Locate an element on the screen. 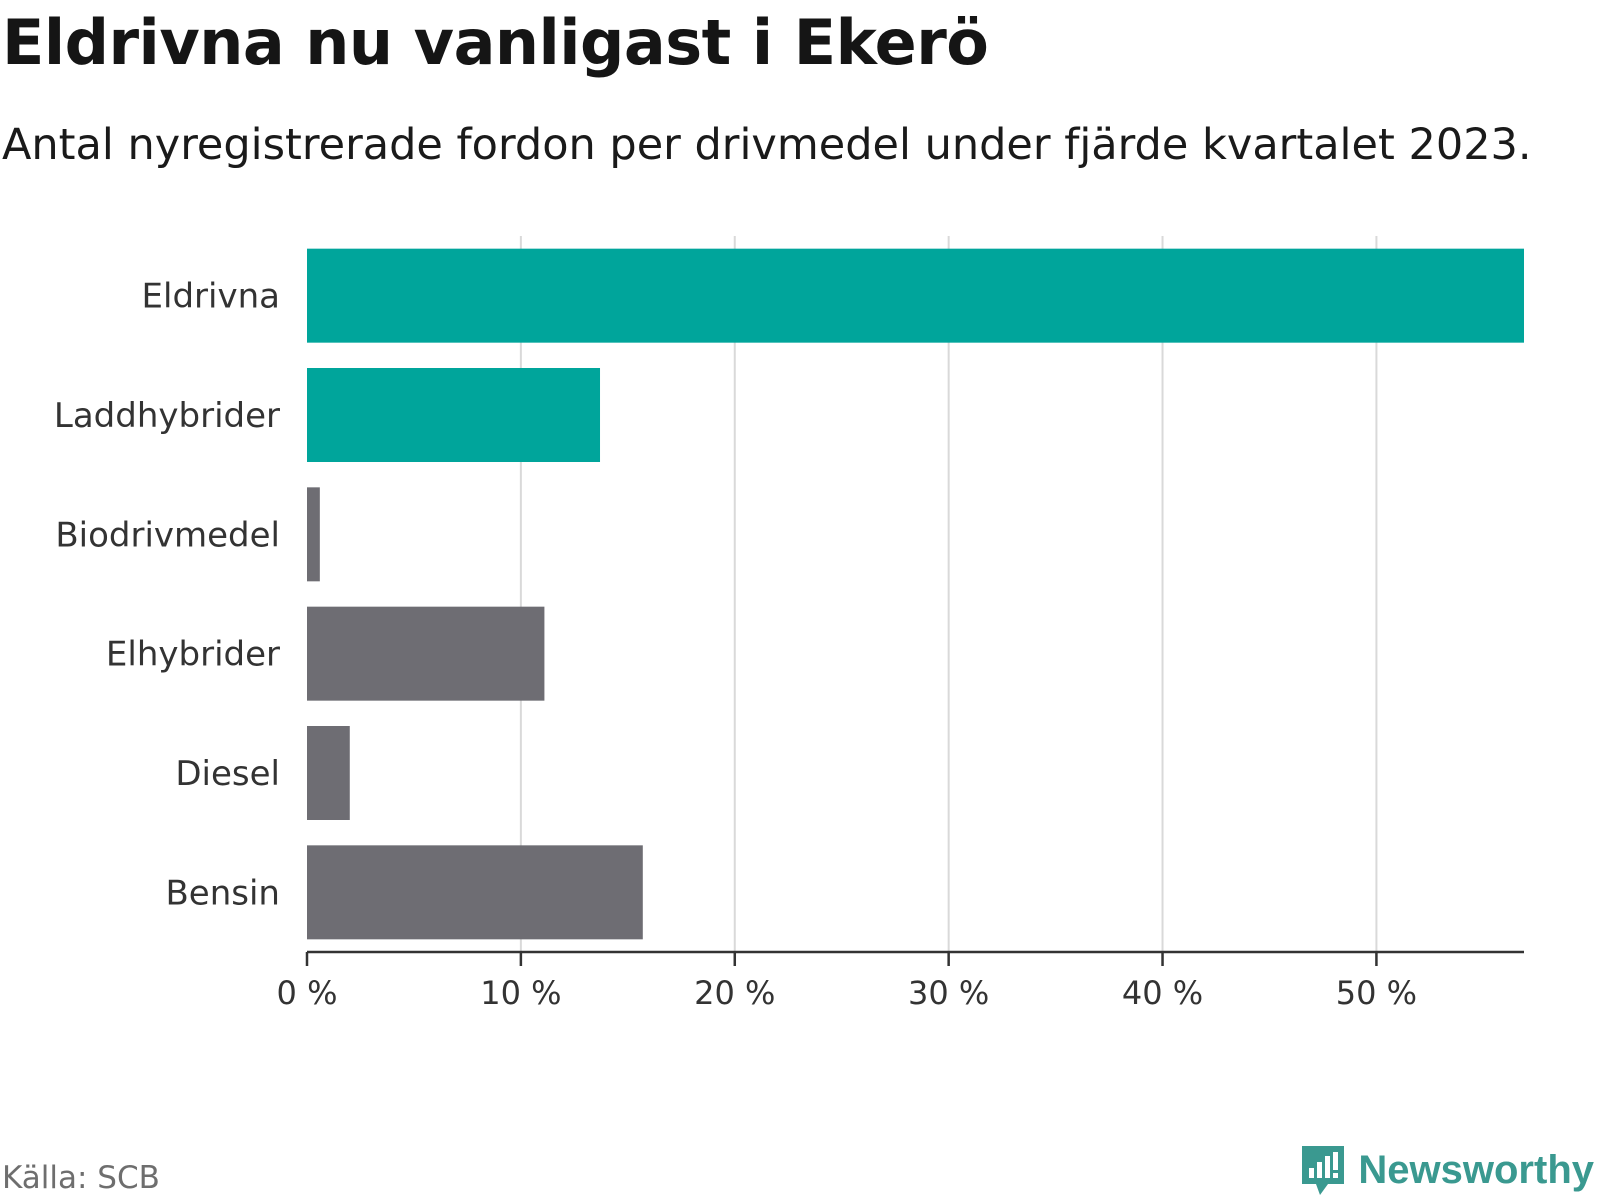 The height and width of the screenshot is (1200, 1600). brand-logo: Newsworthy is located at coordinates (1446, 1170).